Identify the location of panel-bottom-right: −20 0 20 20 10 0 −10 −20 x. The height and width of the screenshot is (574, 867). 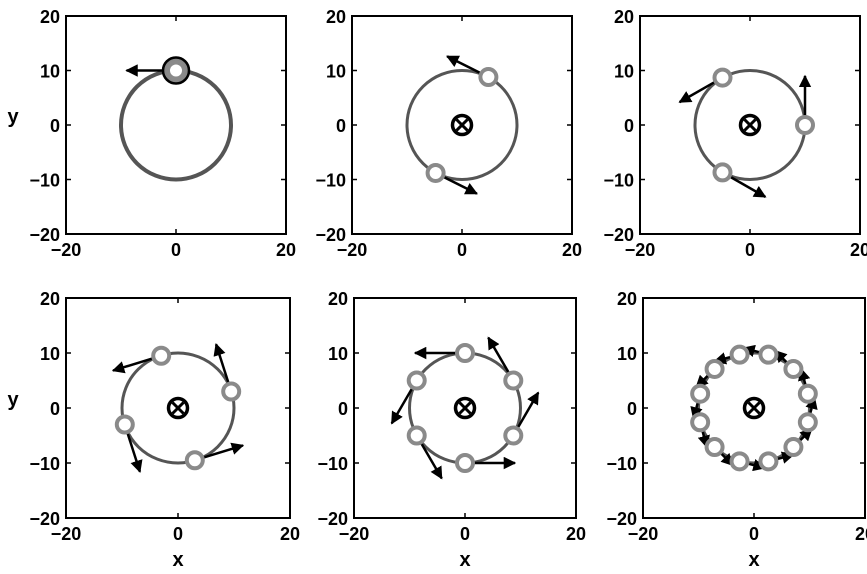
(736, 430).